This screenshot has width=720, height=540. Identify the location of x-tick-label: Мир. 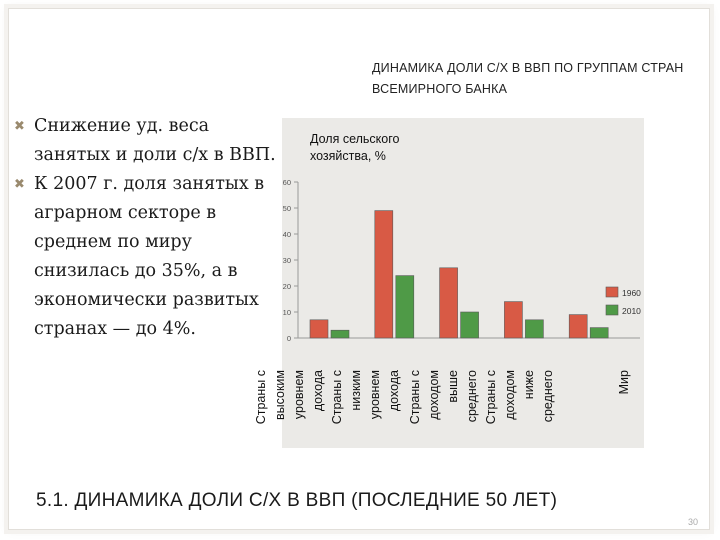
(624, 382).